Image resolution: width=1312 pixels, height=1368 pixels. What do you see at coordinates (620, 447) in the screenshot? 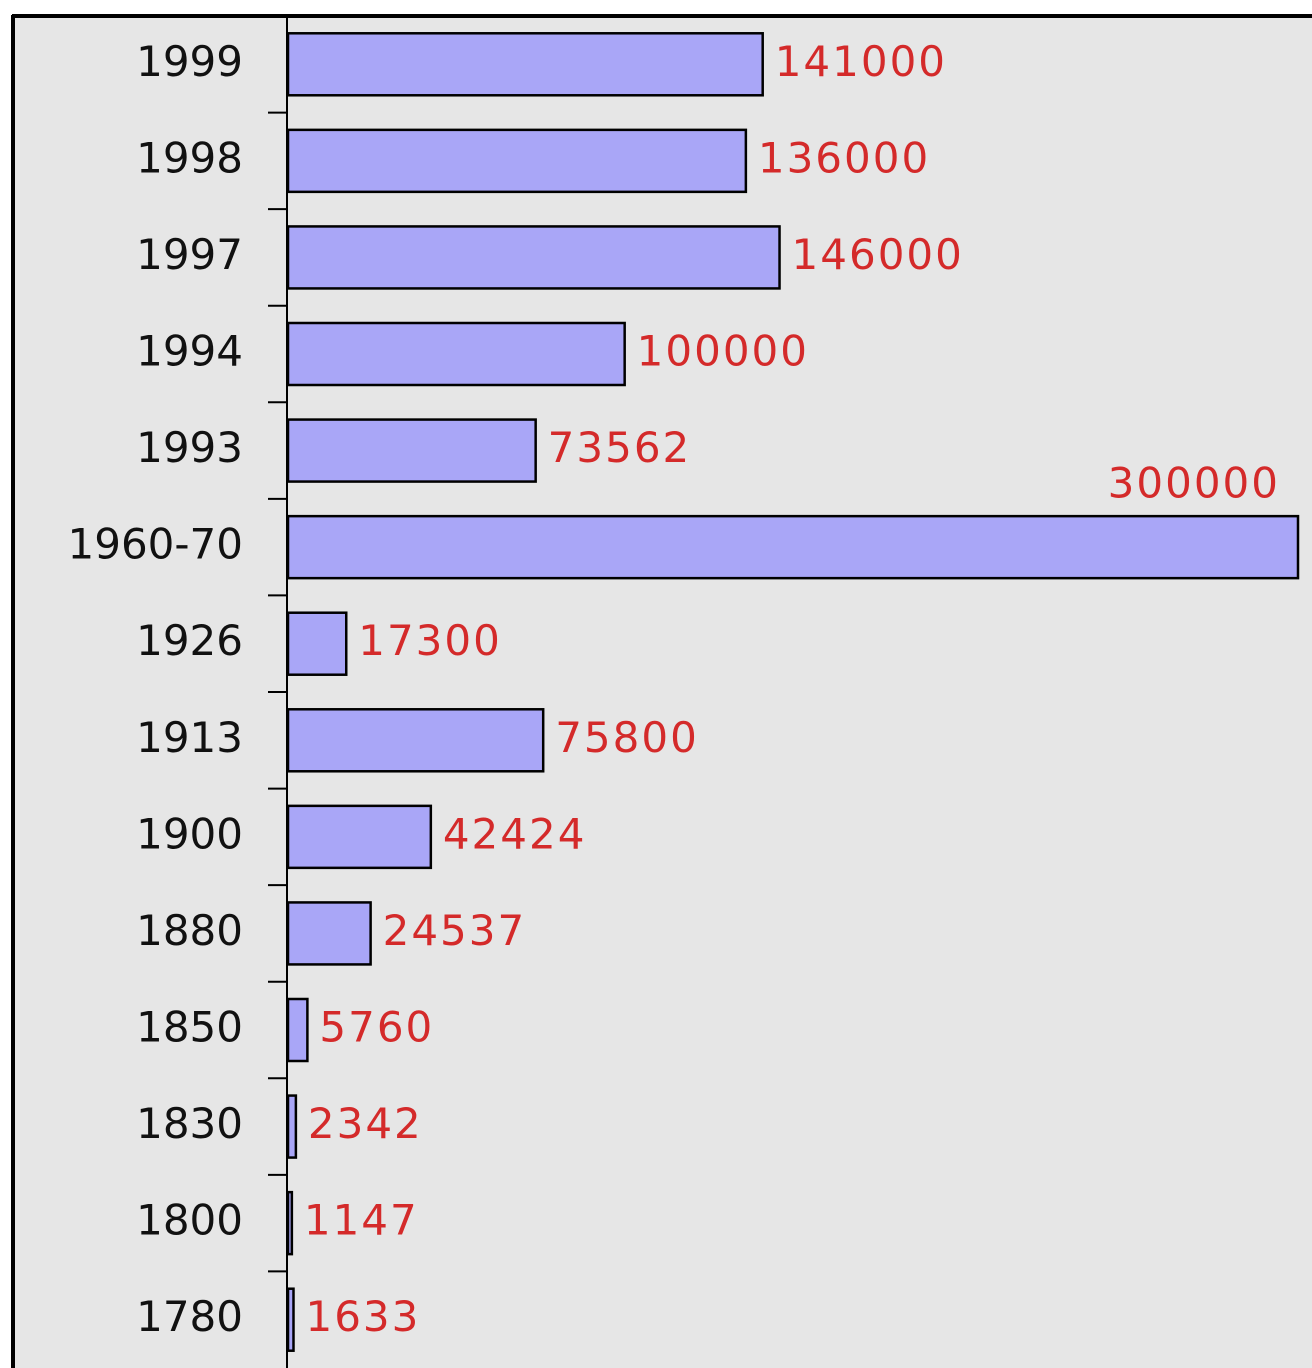
I see `data-label: 73562` at bounding box center [620, 447].